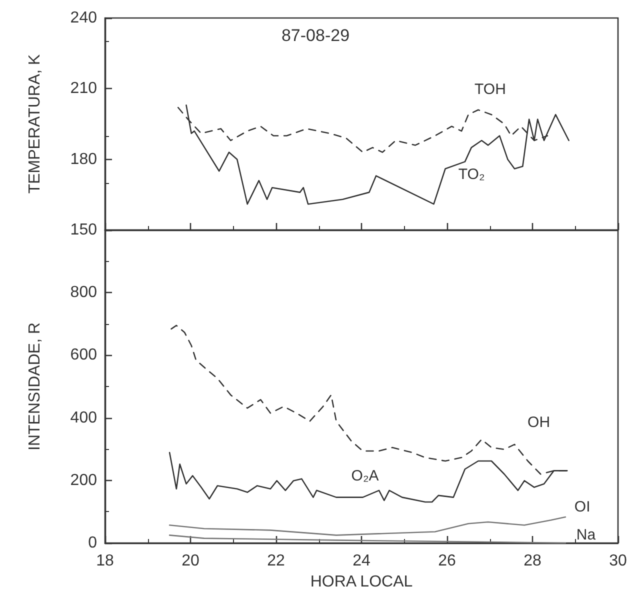 The height and width of the screenshot is (606, 631). What do you see at coordinates (105, 561) in the screenshot?
I see `x-tick-label: 18` at bounding box center [105, 561].